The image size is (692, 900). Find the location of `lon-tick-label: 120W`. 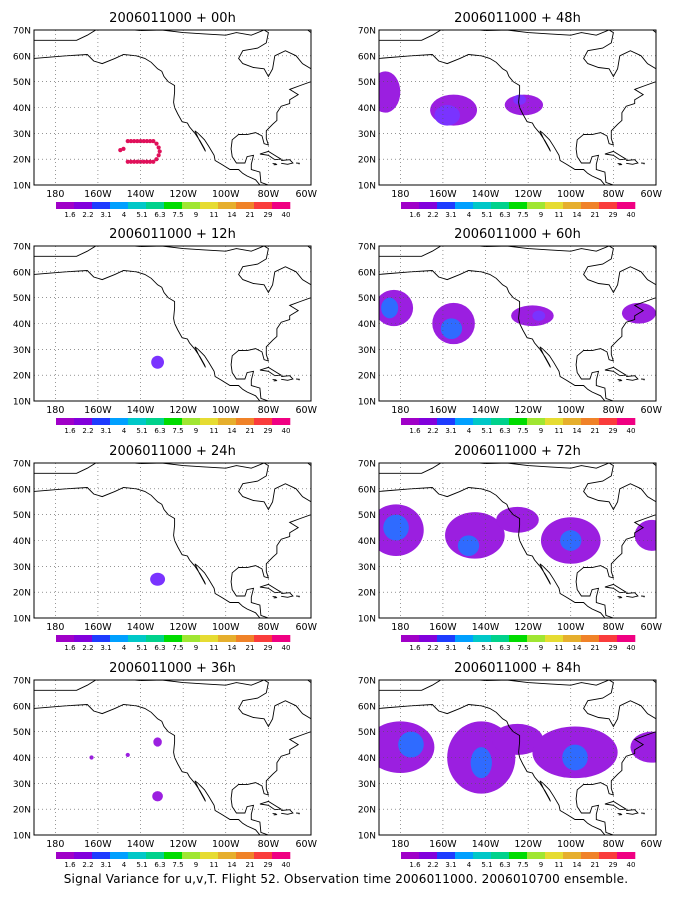

lon-tick-label: 120W is located at coordinates (528, 844).